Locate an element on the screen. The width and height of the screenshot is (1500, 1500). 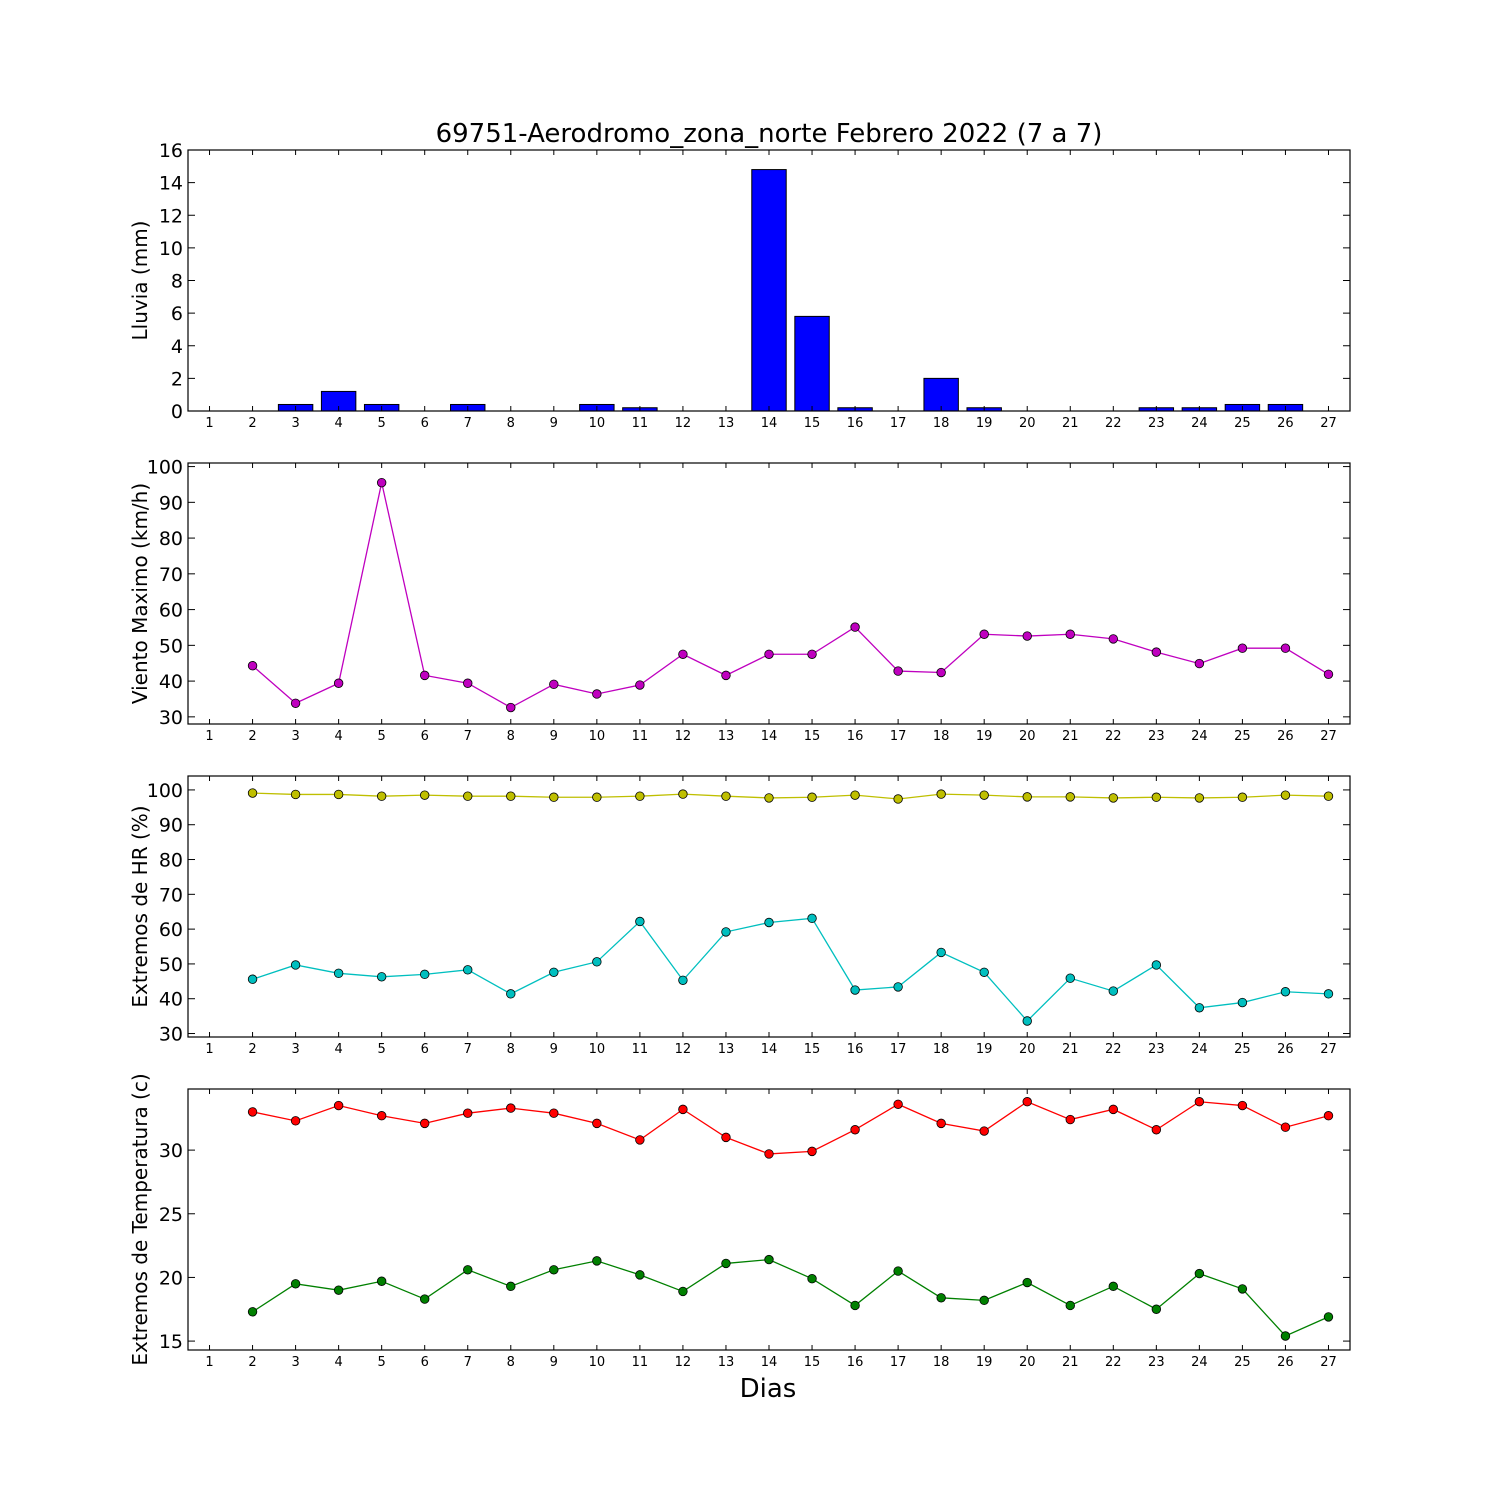
x-tick-label: 15 is located at coordinates (812, 1362).